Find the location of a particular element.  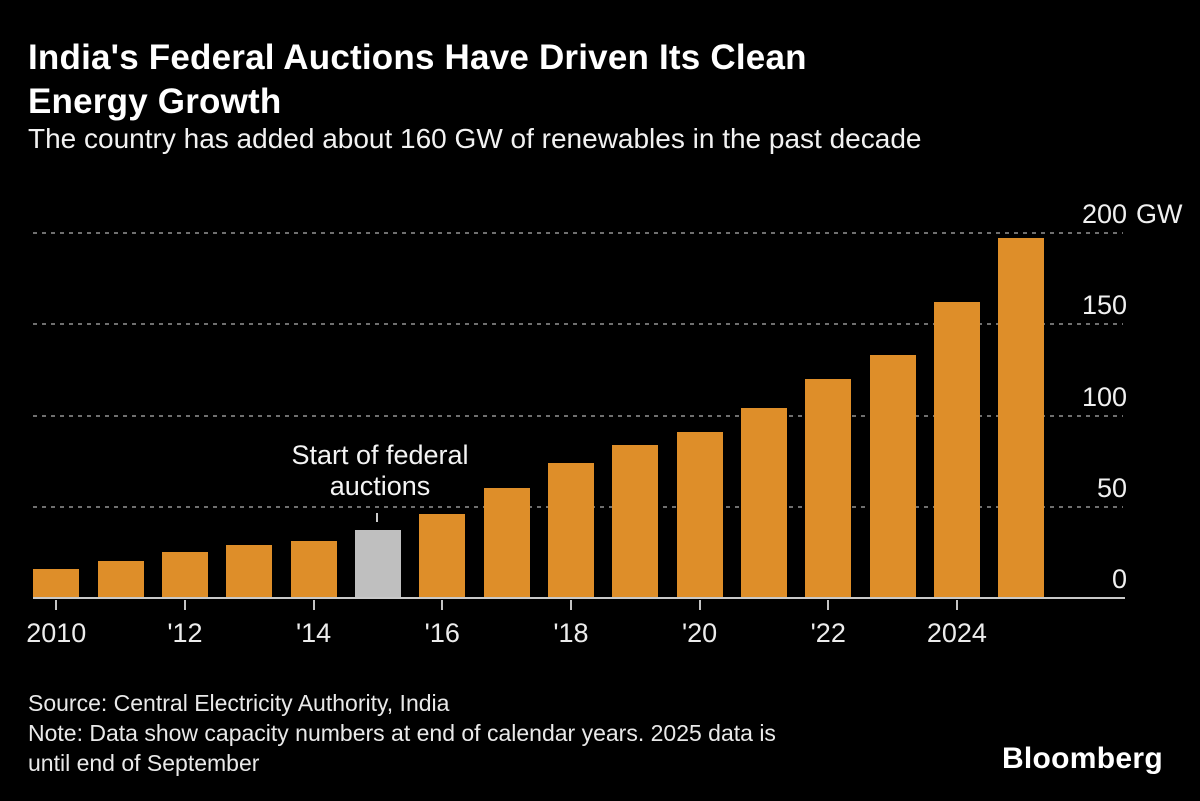

x-axis-label-2024: 2024 is located at coordinates (956, 633).